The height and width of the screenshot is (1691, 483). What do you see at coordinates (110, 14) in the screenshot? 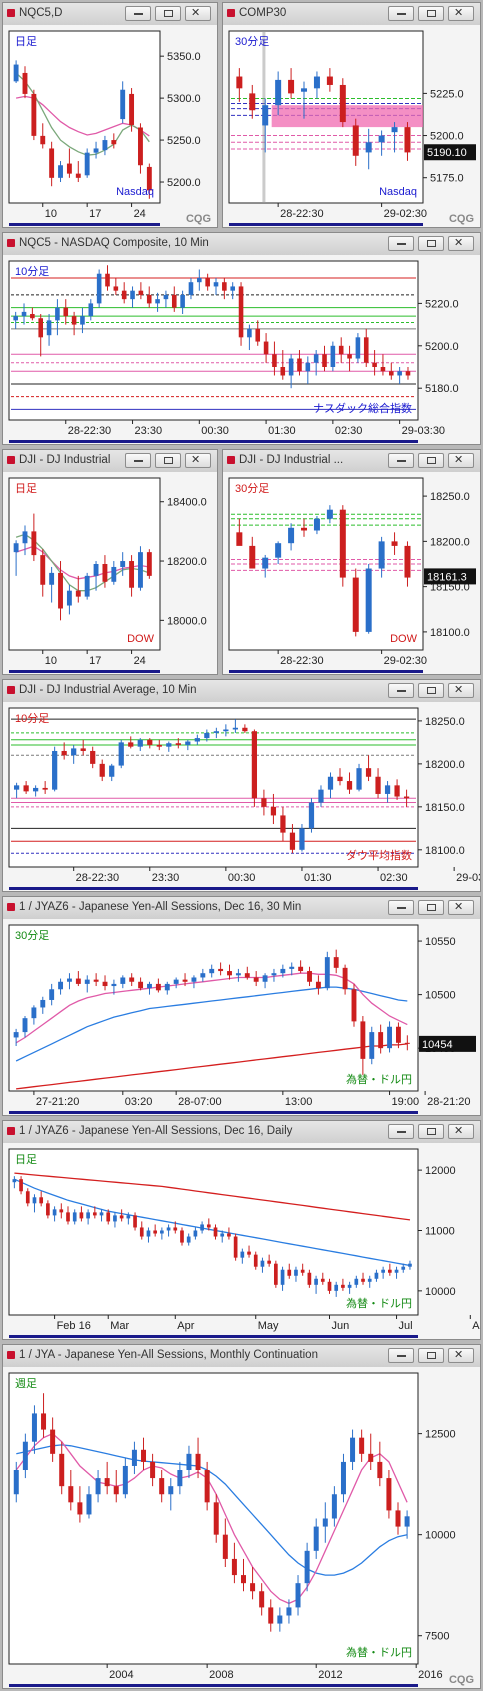
I see `title-bar: NQC5,D ✕` at bounding box center [110, 14].